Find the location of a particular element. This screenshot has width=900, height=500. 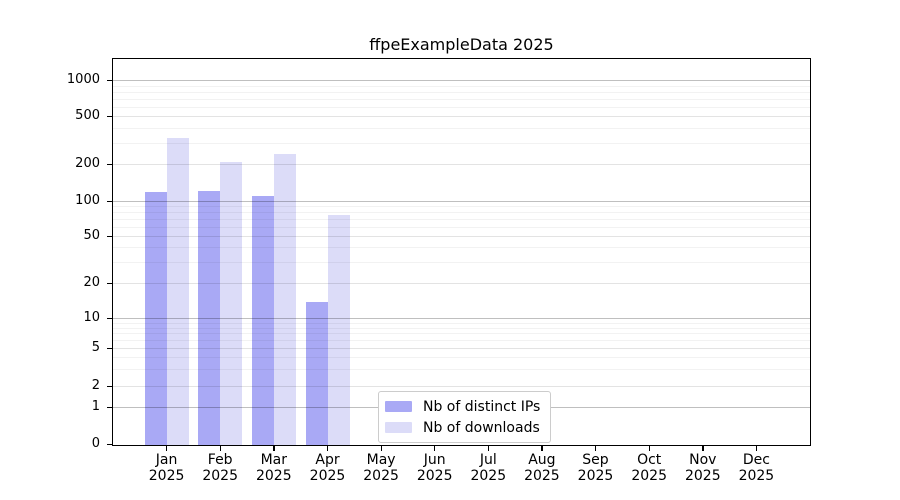

legend-item-downloads: Nb of downloads is located at coordinates (462, 427).